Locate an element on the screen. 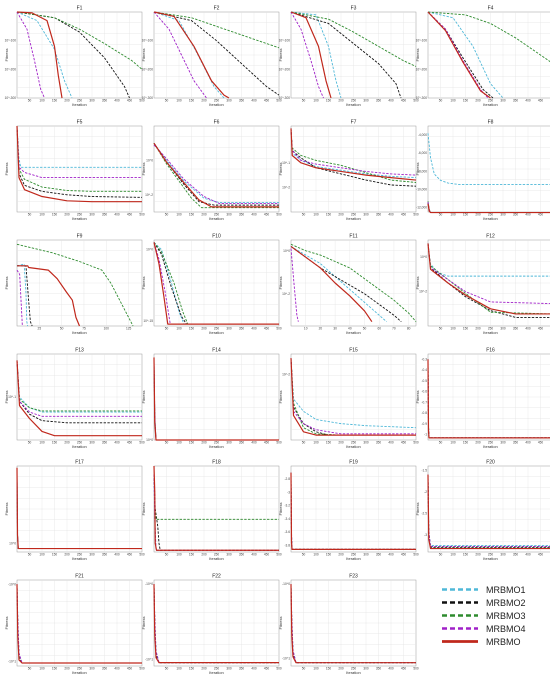 This screenshot has height=674, width=550. x-tick-label: 60 is located at coordinates (379, 329).